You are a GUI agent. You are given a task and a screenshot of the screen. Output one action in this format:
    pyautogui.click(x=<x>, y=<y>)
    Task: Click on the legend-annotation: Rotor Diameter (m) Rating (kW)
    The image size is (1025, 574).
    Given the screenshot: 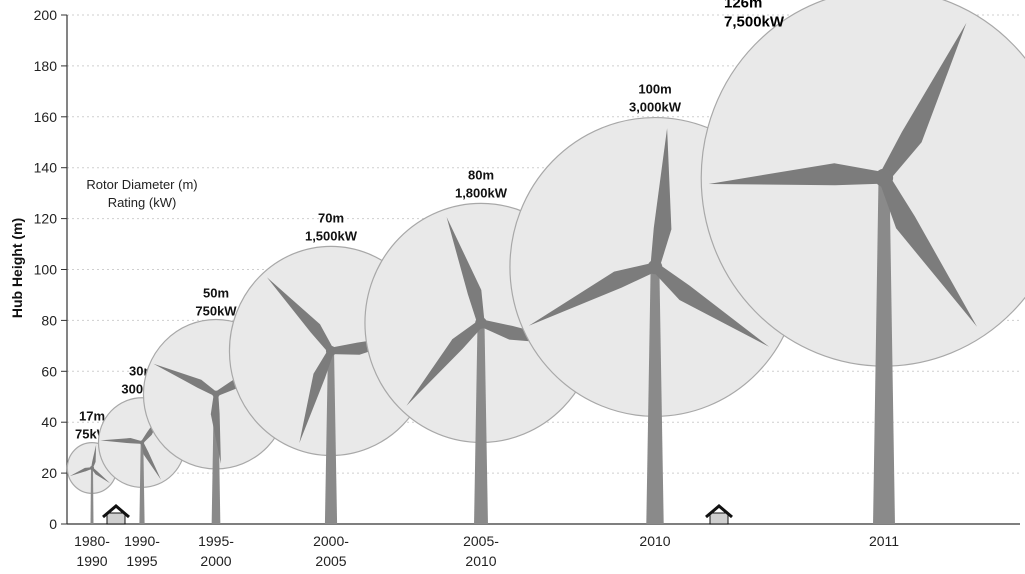 What is the action you would take?
    pyautogui.click(x=141, y=193)
    